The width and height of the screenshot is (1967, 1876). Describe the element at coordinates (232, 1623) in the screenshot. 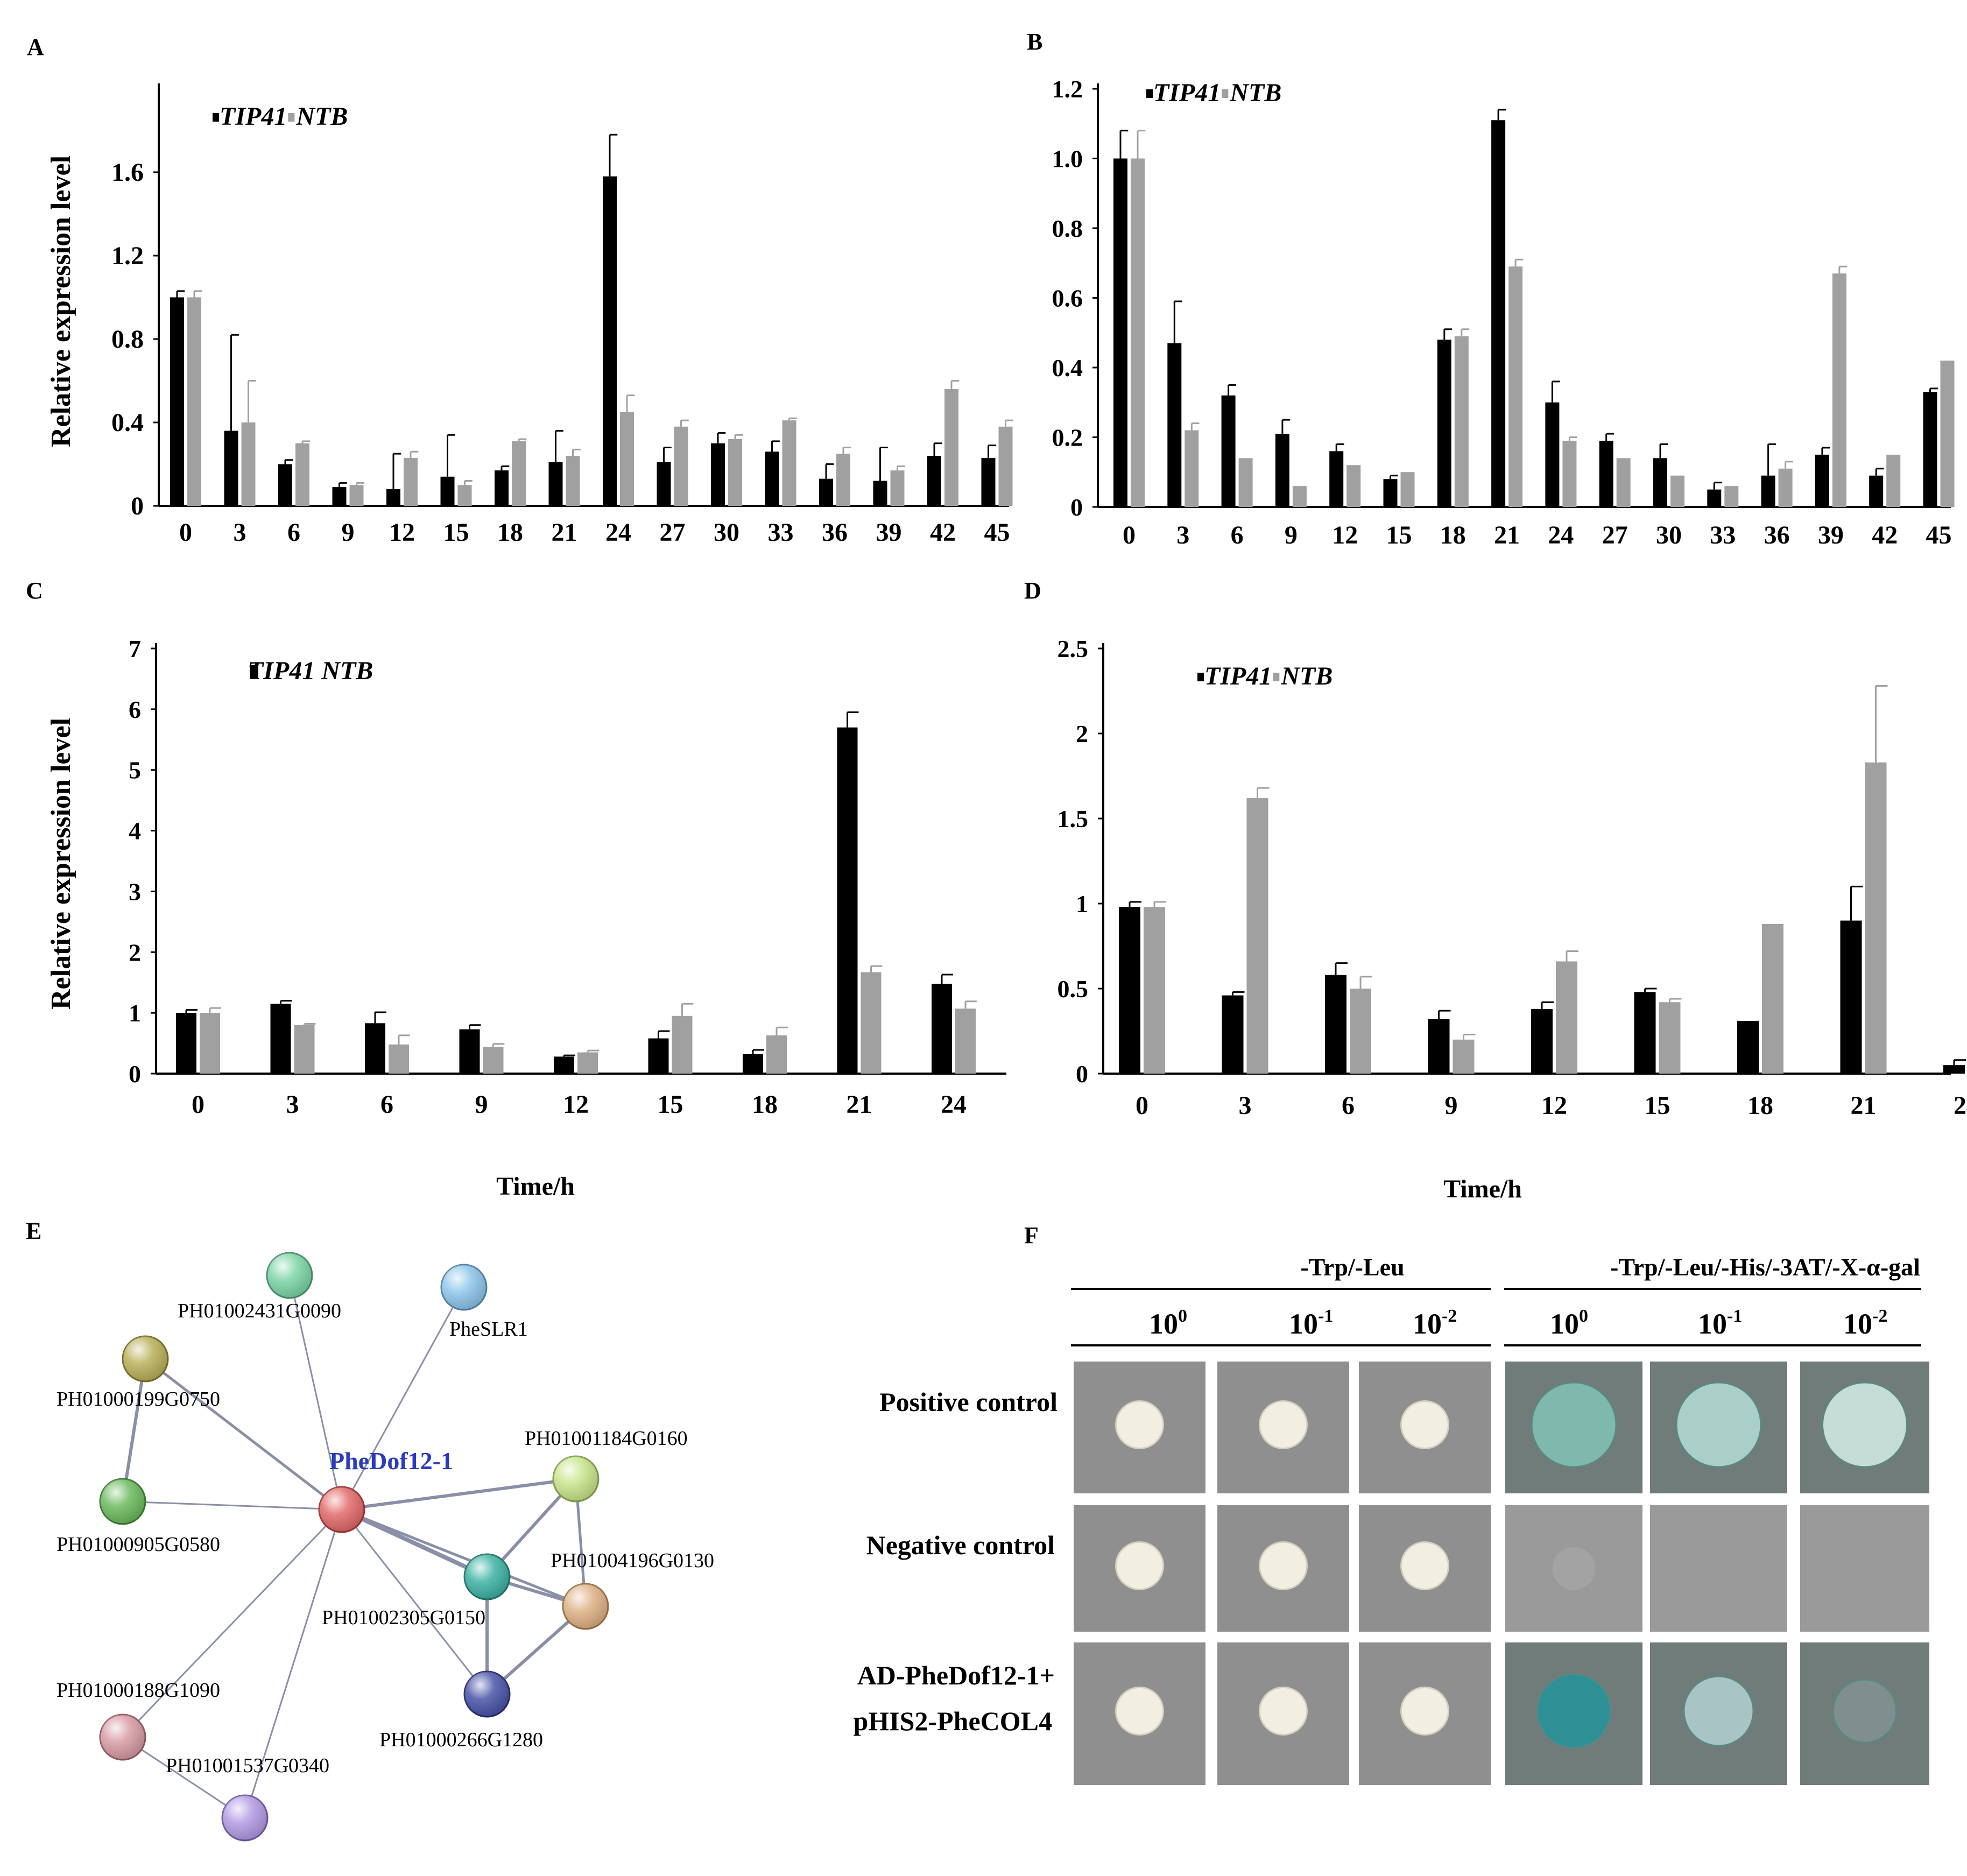

I see `edge-center-n10` at that location.